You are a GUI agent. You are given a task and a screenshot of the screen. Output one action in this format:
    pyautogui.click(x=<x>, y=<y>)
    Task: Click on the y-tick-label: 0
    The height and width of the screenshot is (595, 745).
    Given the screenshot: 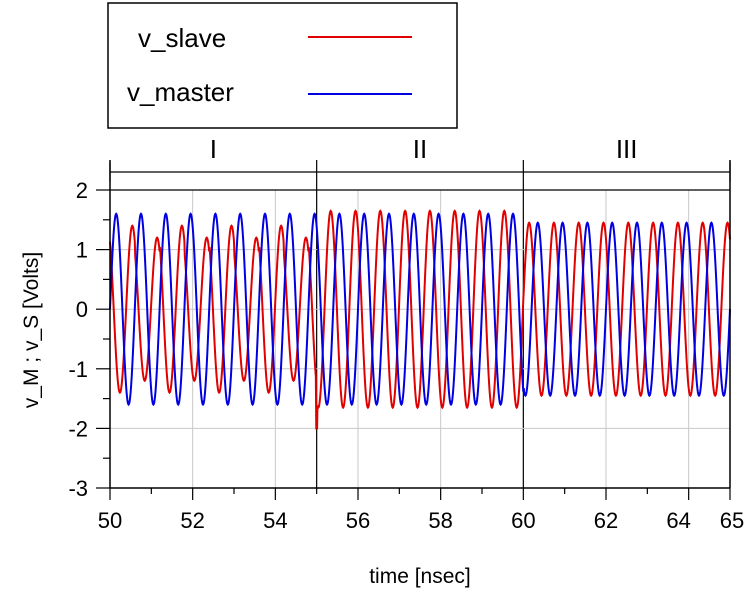 What is the action you would take?
    pyautogui.click(x=82, y=309)
    